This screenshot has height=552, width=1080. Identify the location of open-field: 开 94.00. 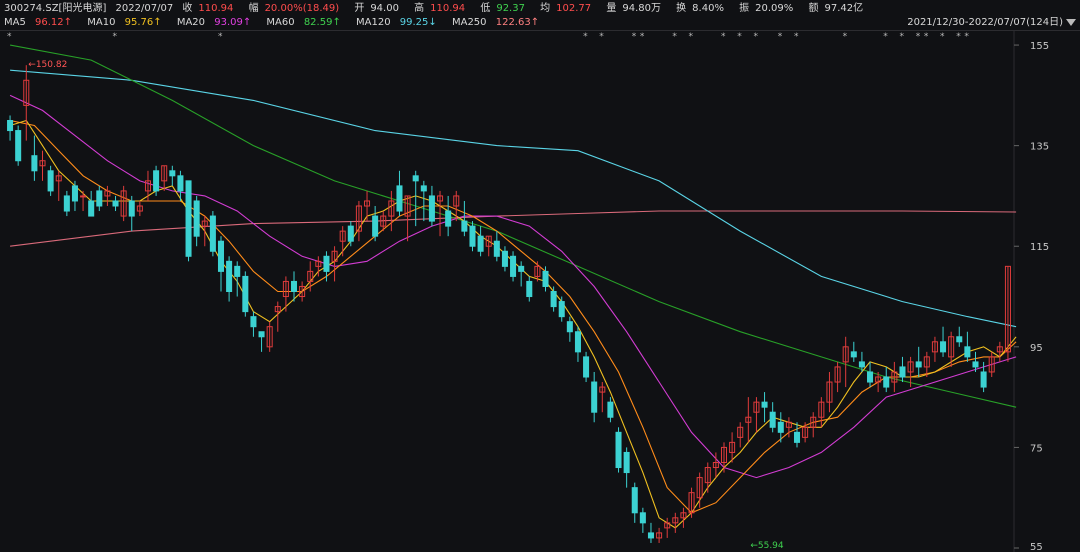
(379, 8).